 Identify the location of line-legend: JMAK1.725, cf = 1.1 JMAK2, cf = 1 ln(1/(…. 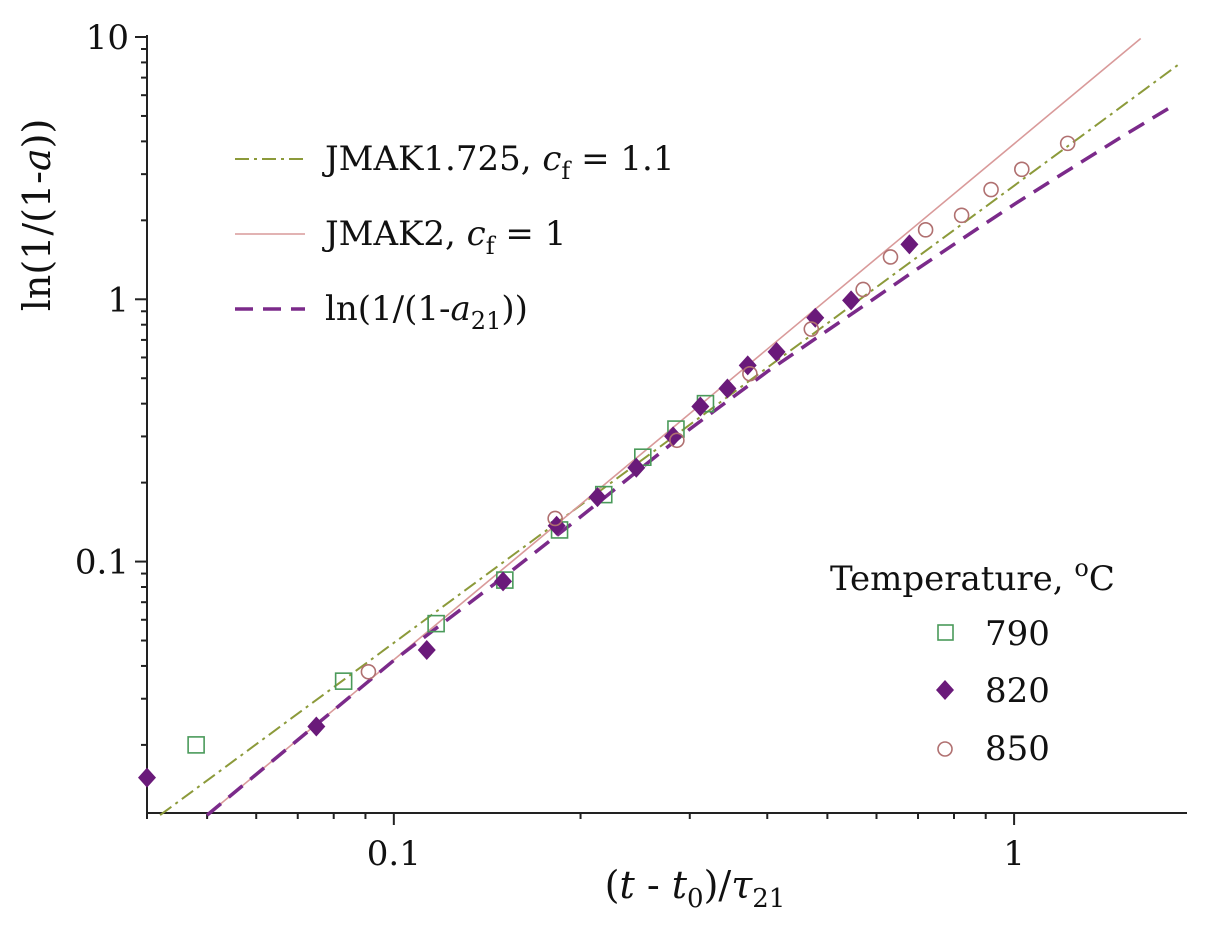
(454, 237).